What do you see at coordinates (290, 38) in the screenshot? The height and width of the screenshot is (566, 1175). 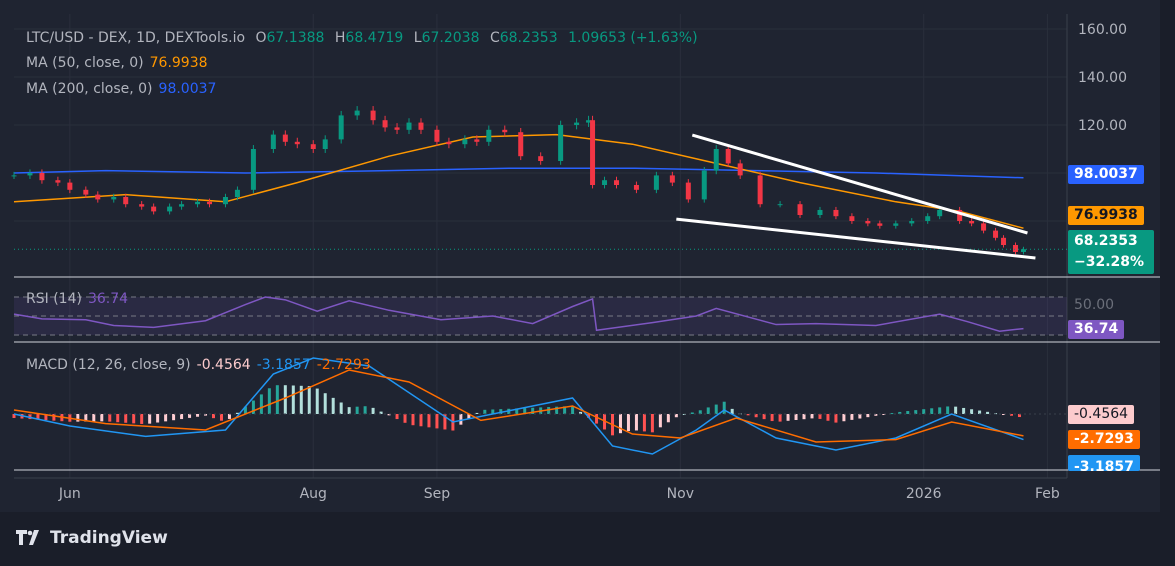 I see `open-value: O67.1388` at bounding box center [290, 38].